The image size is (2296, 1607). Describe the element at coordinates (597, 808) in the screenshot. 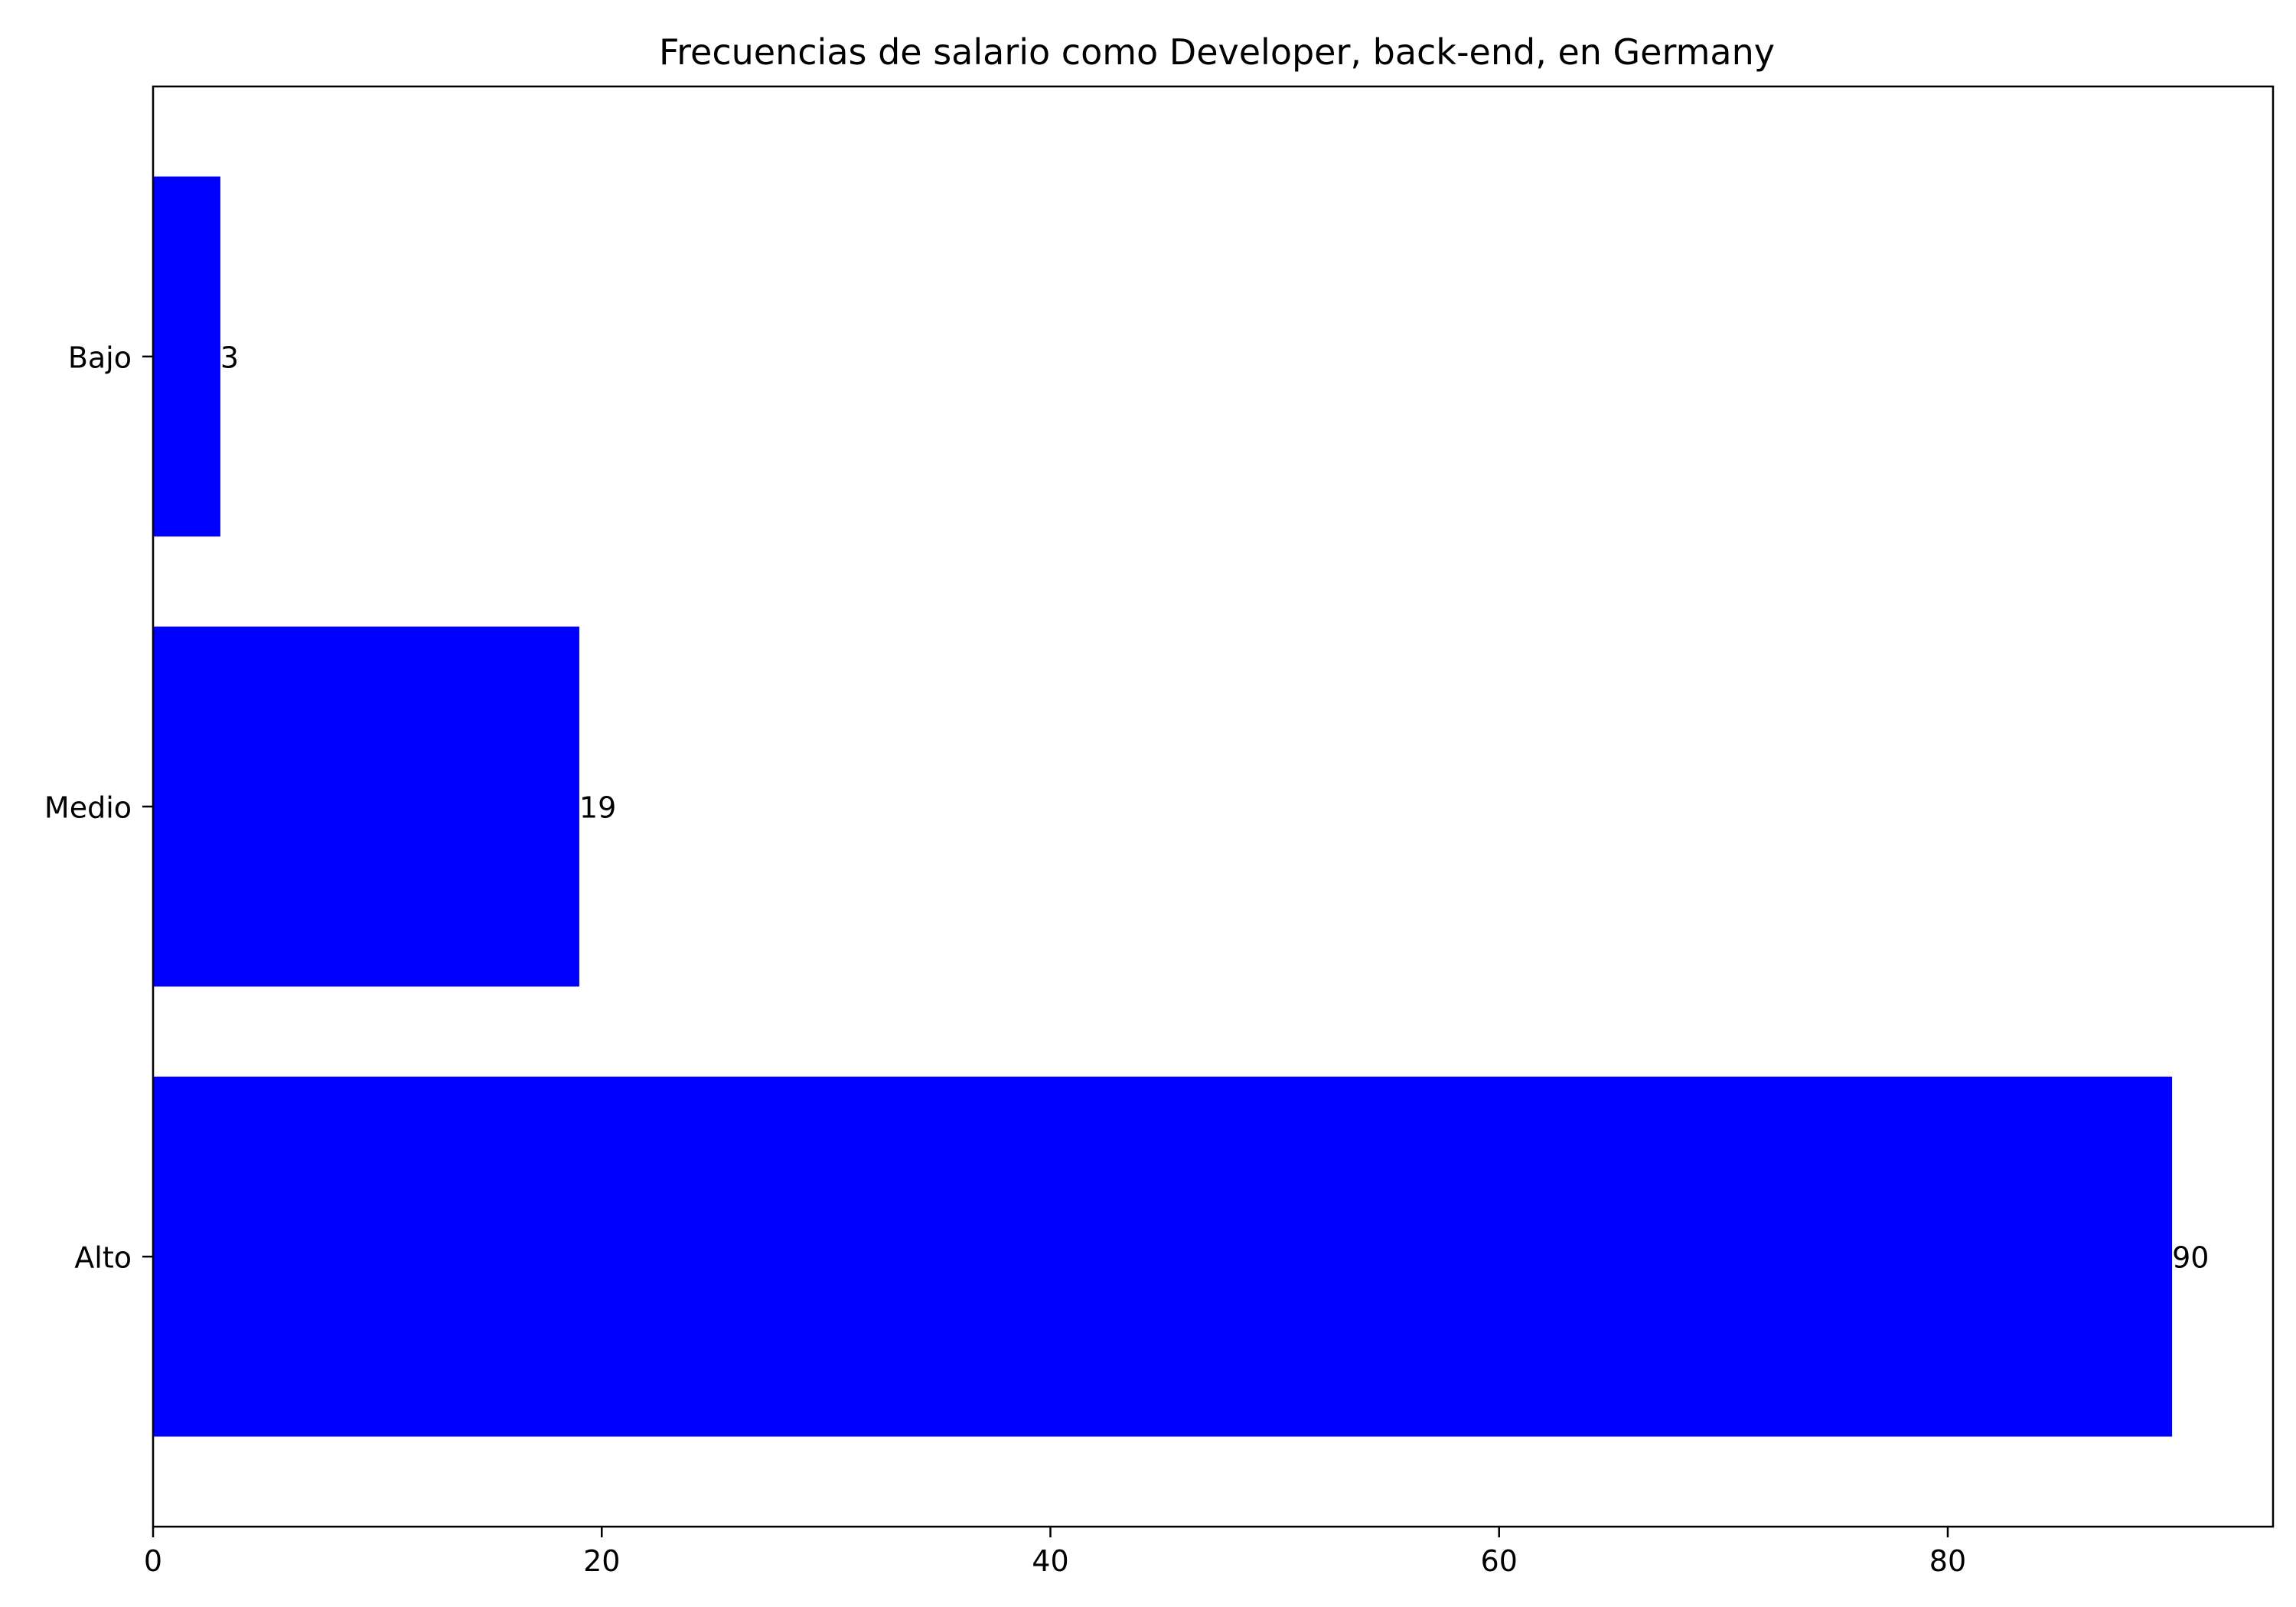

I see `data-label-medio: 19` at that location.